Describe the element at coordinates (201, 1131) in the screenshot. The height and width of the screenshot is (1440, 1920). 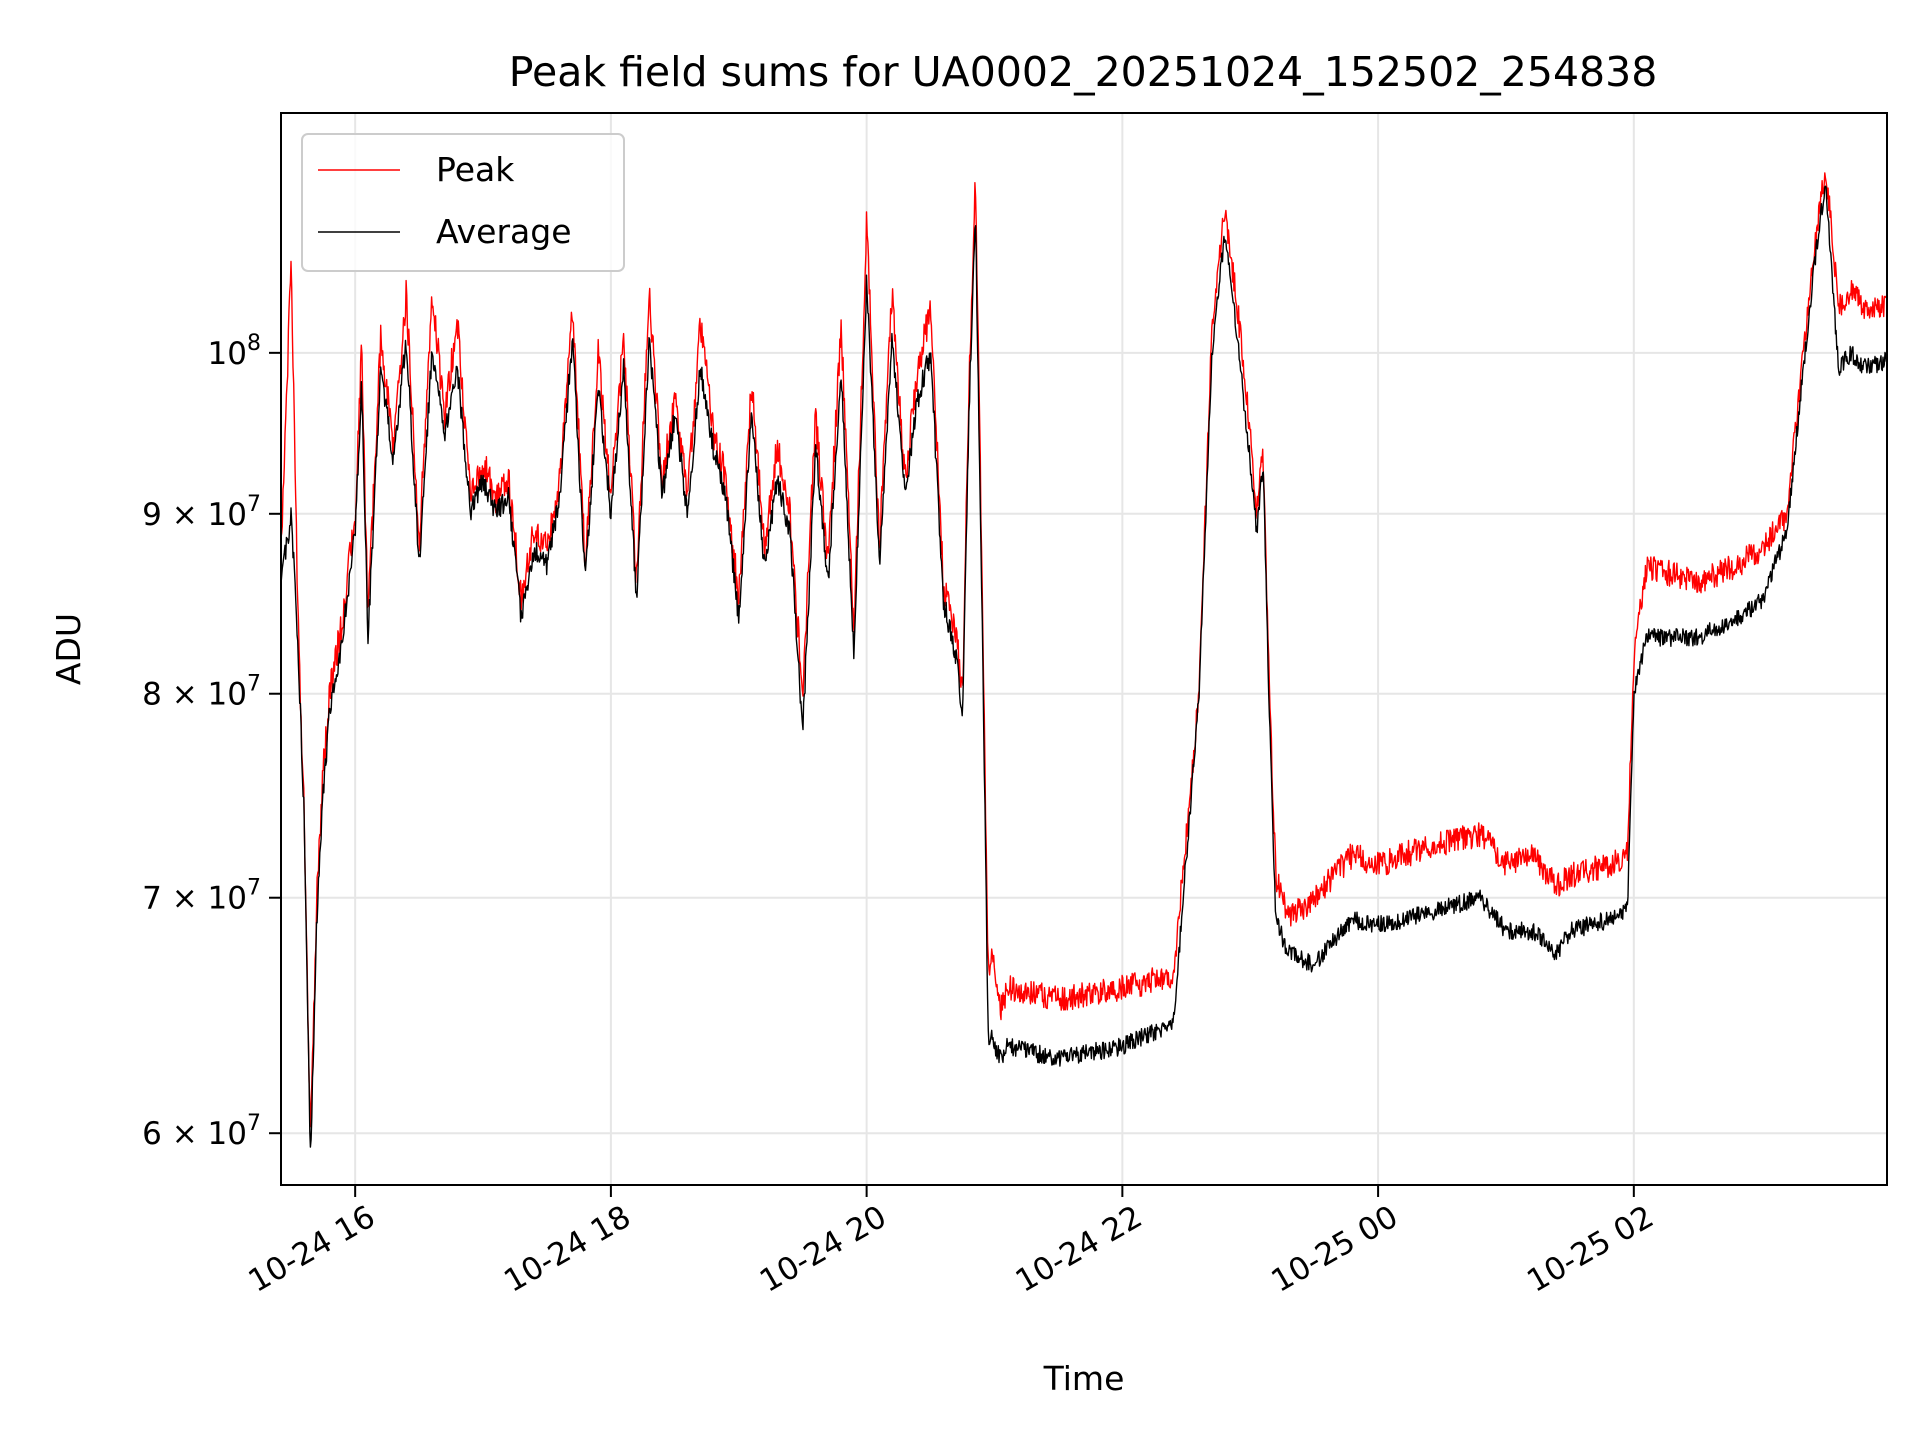
I see `y-tick-label-0: 6 × 107` at that location.